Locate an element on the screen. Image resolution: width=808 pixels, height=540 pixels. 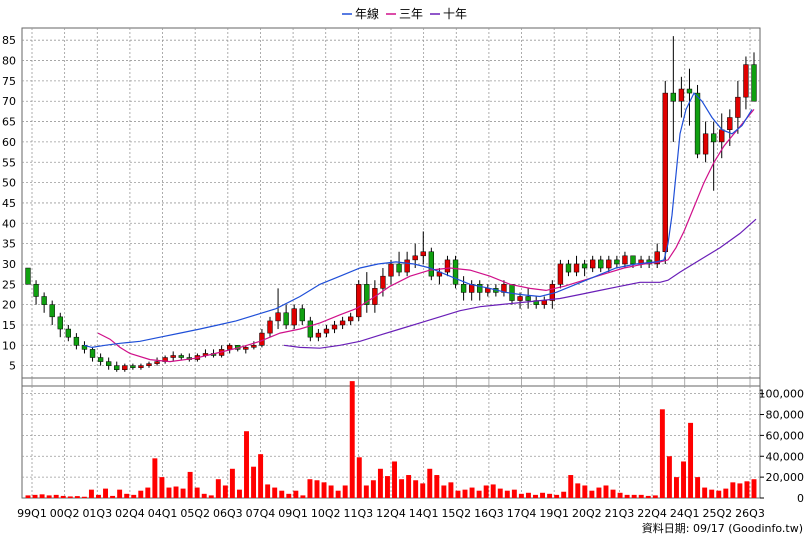
price-tick-label: 55 is located at coordinates (9, 162).